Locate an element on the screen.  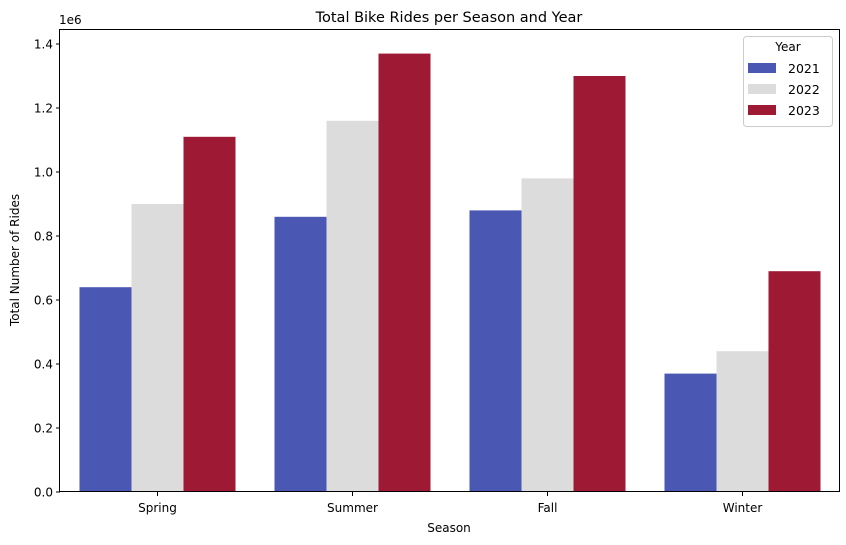
y-tick-label: 0.0 is located at coordinates (43, 493).